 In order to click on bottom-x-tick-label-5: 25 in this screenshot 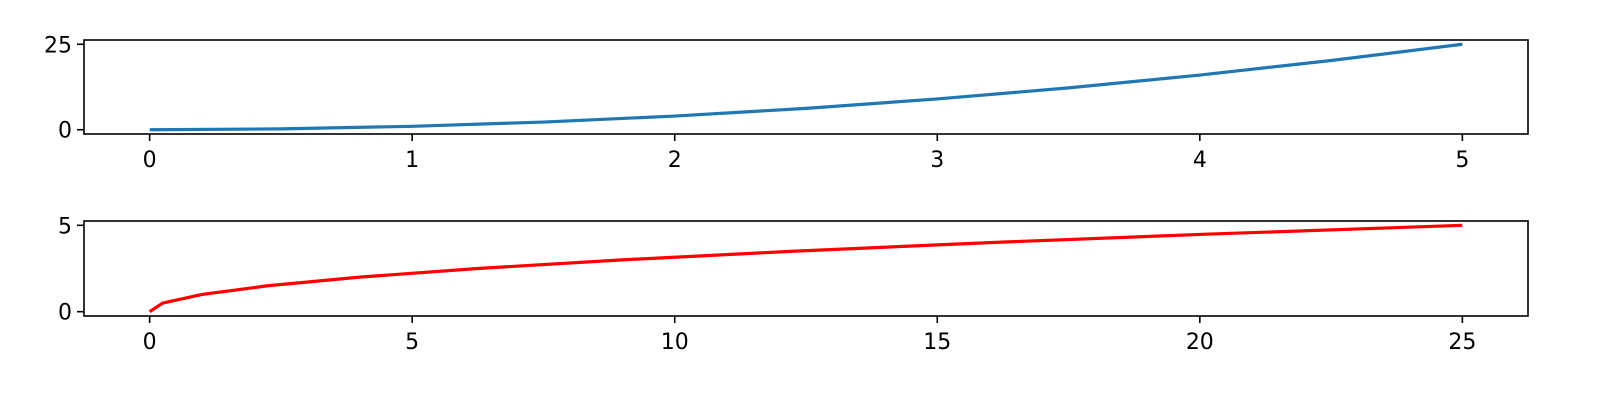, I will do `click(1462, 342)`.